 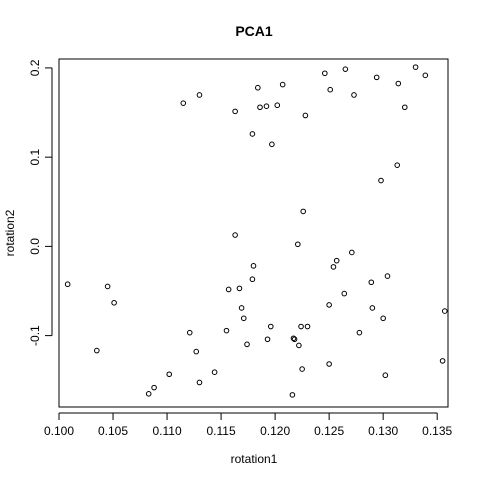 What do you see at coordinates (383, 431) in the screenshot?
I see `x-tick-label: 0.130` at bounding box center [383, 431].